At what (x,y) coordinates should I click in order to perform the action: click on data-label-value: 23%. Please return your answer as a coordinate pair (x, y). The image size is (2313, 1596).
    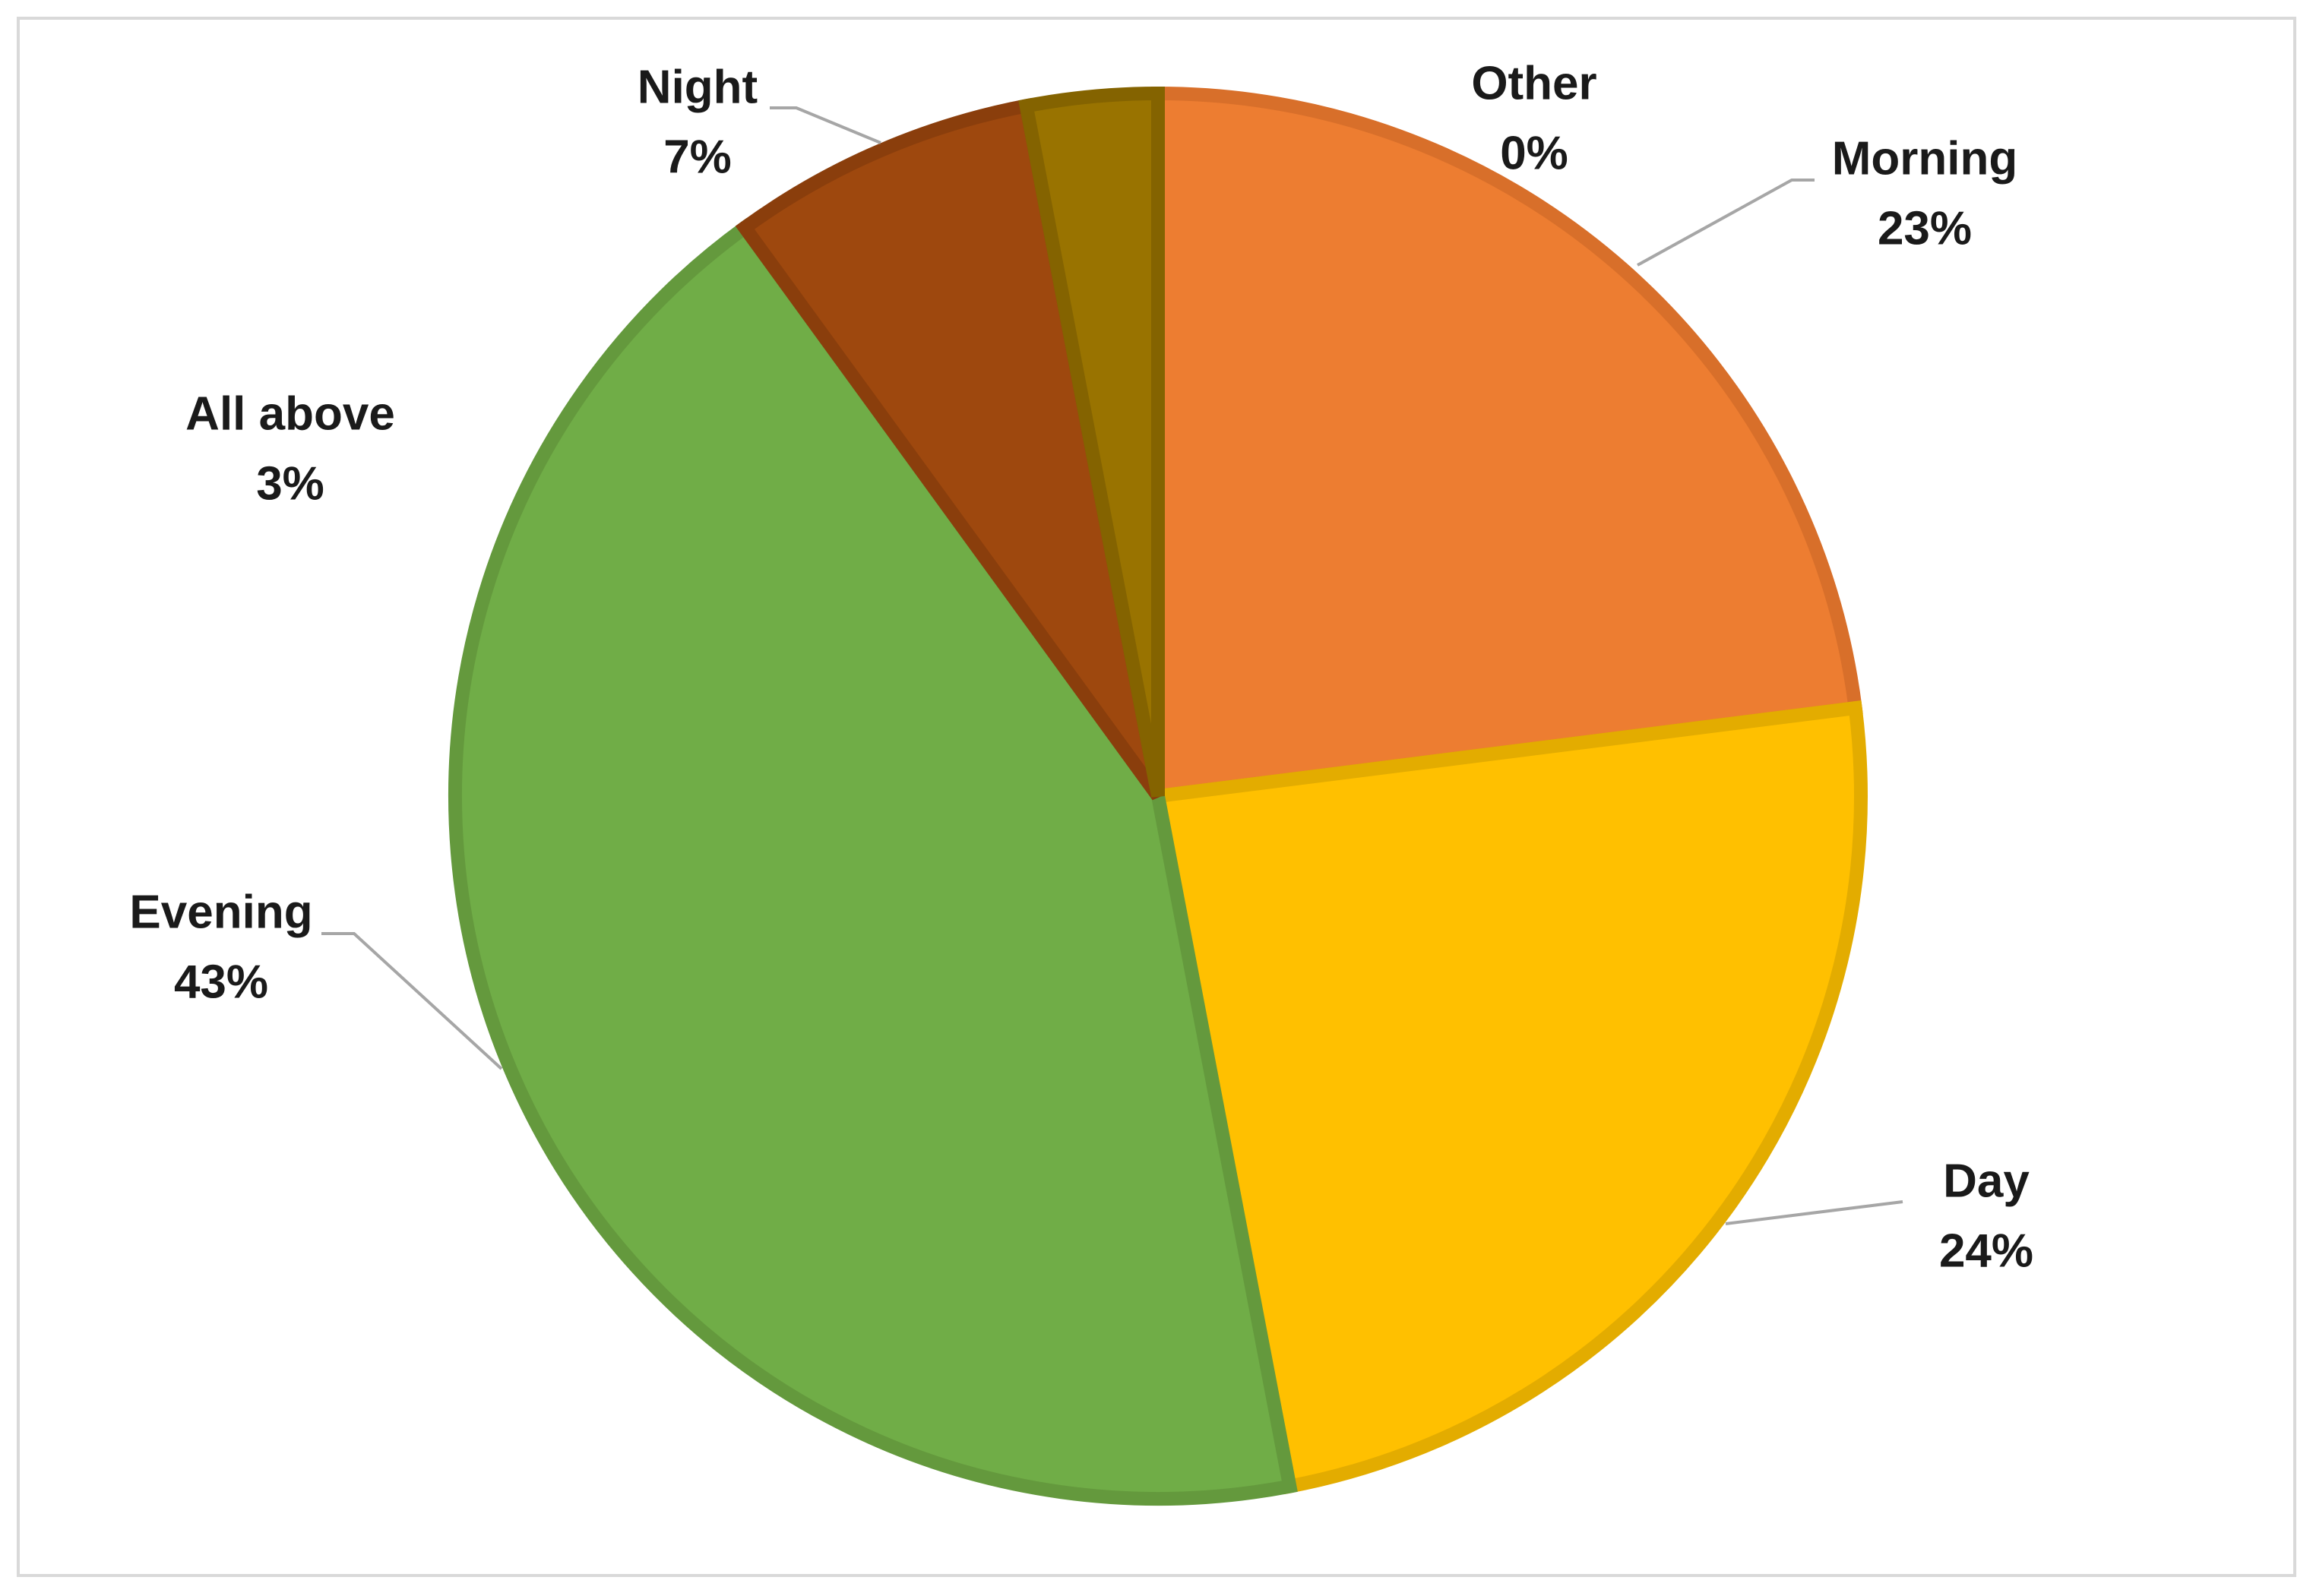
    Looking at the image, I should click on (1925, 228).